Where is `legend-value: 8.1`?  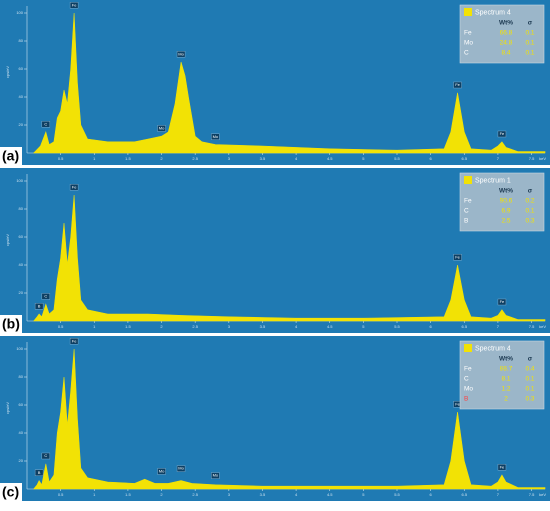
legend-value: 8.1 is located at coordinates (505, 379).